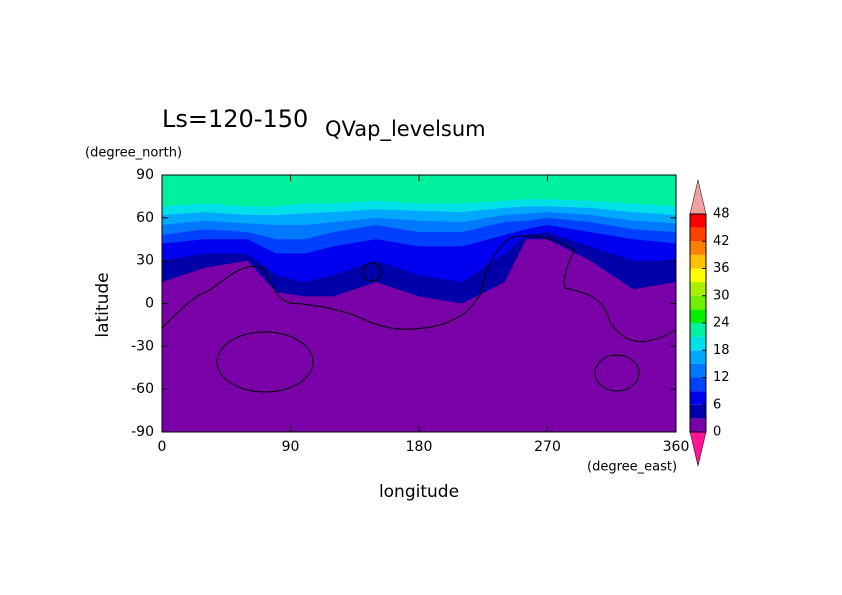 Image resolution: width=842 pixels, height=595 pixels. I want to click on colorbar-tick-label: 6, so click(717, 404).